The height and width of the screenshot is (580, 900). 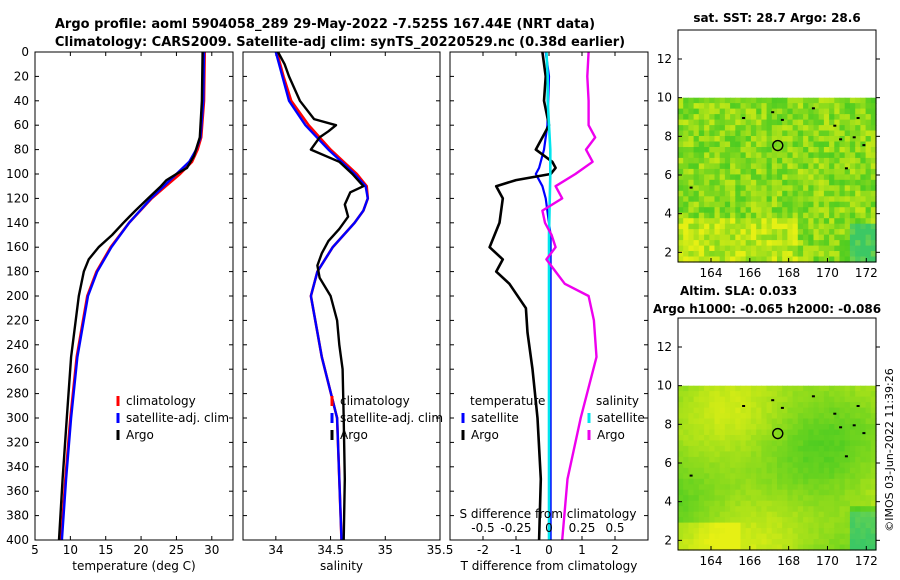 What do you see at coordinates (615, 550) in the screenshot?
I see `x-tick-label: 2` at bounding box center [615, 550].